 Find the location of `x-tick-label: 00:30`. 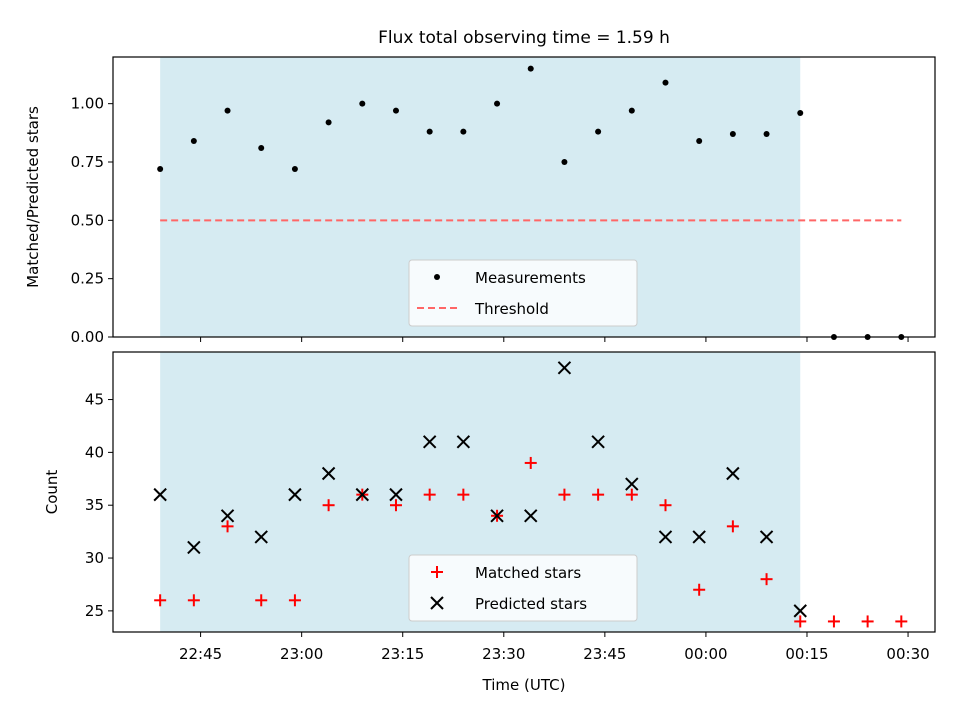

x-tick-label: 00:30 is located at coordinates (907, 654).